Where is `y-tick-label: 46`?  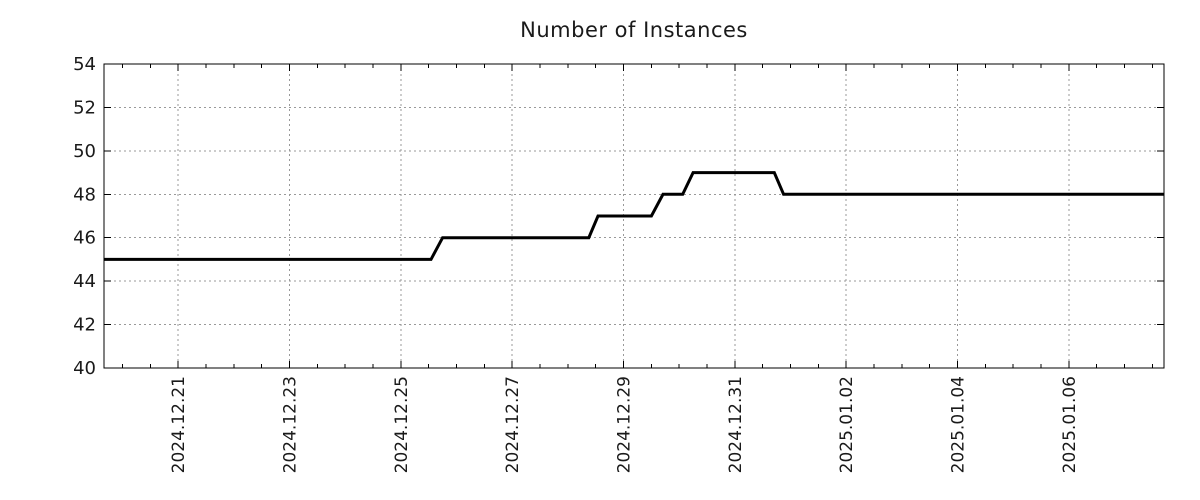 y-tick-label: 46 is located at coordinates (84, 238).